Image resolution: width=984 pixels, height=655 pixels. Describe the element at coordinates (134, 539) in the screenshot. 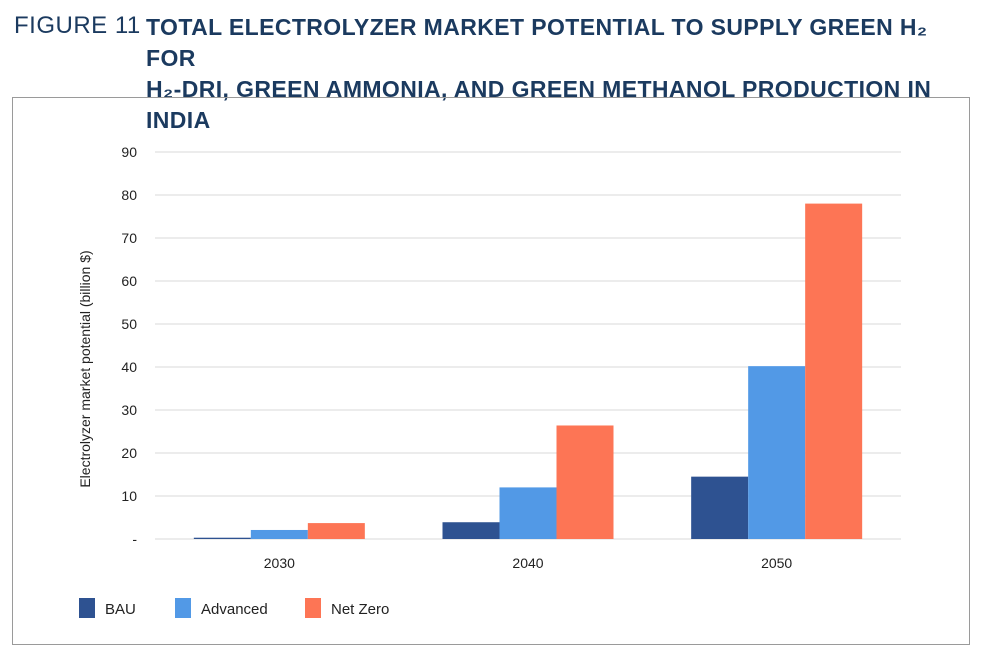

I see `y-tick-label: -` at that location.